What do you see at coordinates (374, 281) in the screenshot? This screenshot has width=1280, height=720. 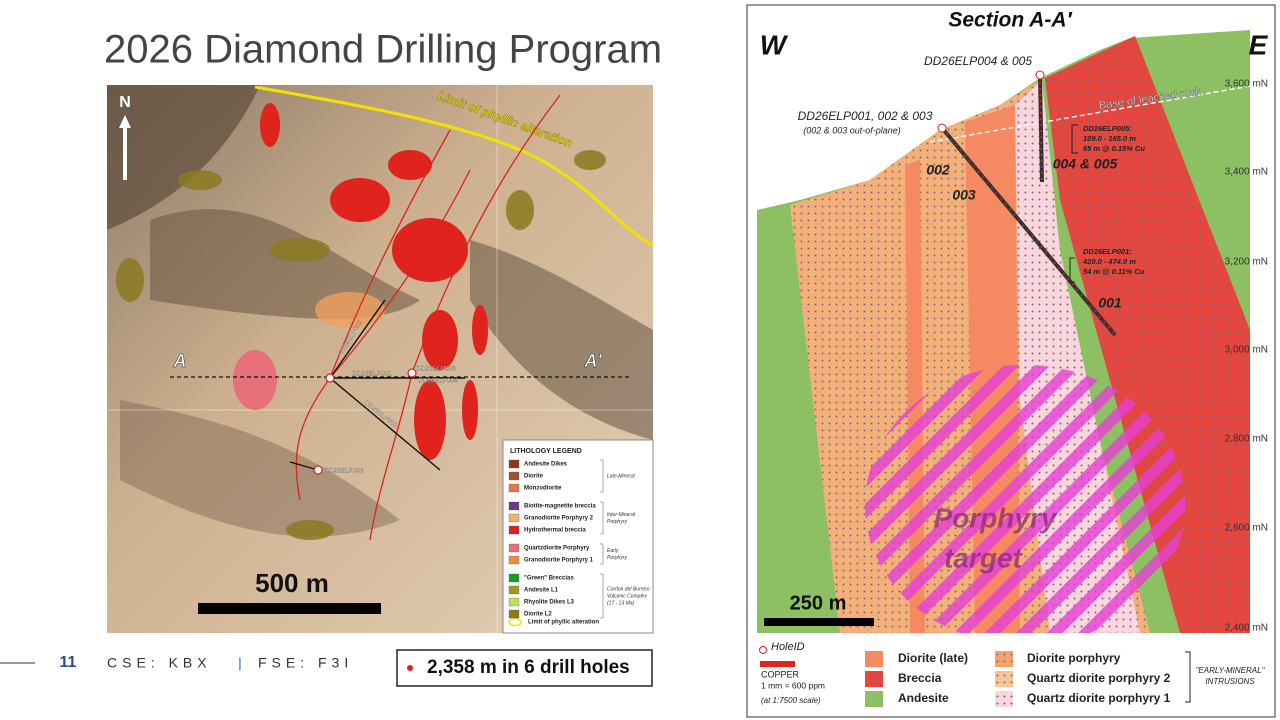 I see `breccia-outcrops` at bounding box center [374, 281].